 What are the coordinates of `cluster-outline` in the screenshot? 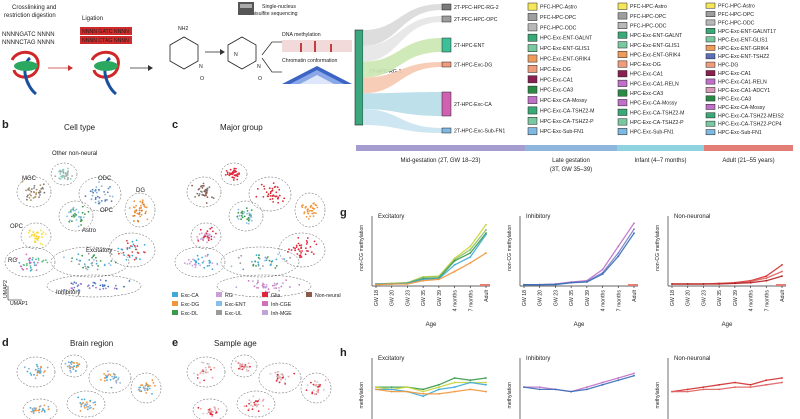 It's located at (316, 388).